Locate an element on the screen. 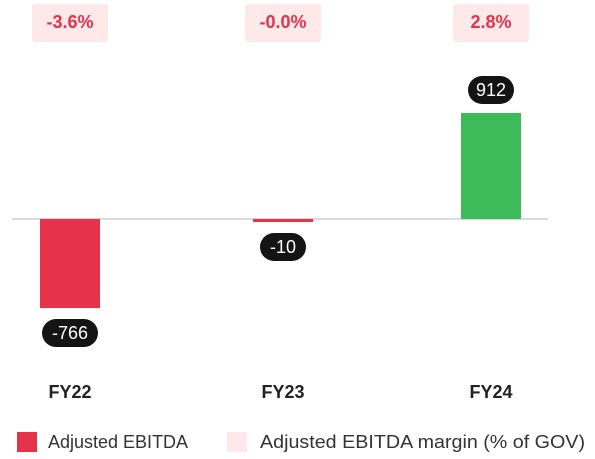 Image resolution: width=595 pixels, height=459 pixels. x-tick-label: FY23 is located at coordinates (282, 392).